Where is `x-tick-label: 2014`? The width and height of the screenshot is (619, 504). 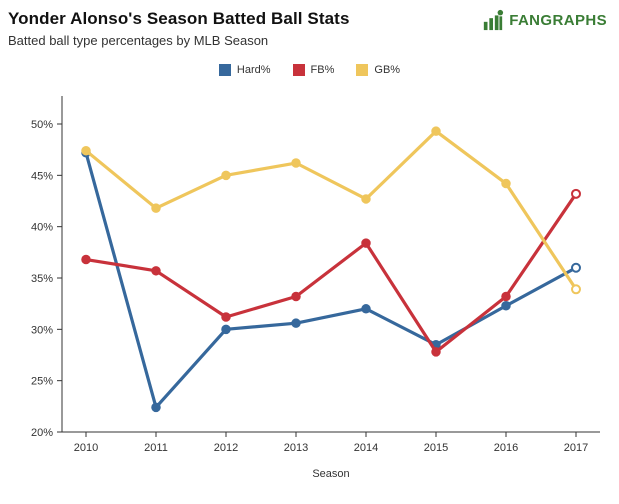
x-tick-label: 2014 is located at coordinates (366, 448).